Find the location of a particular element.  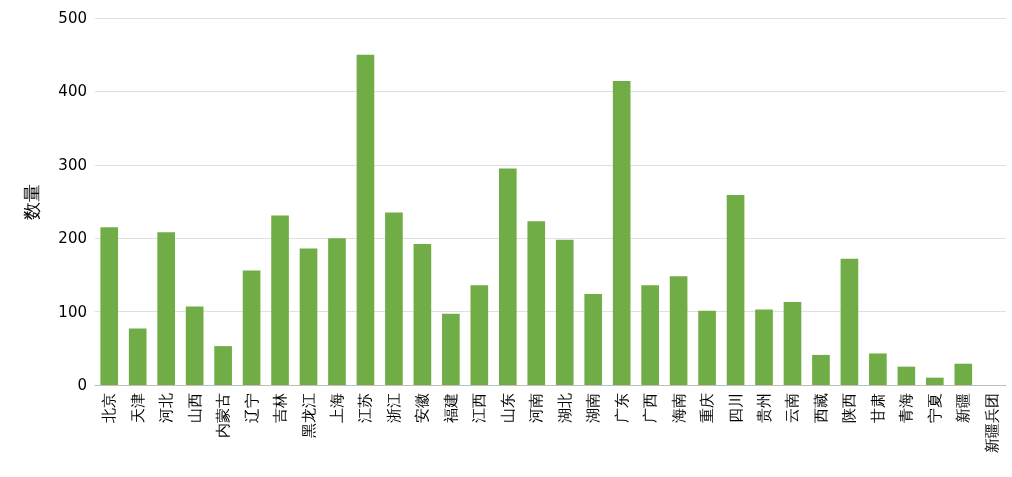

x-tick-label: 河北 is located at coordinates (166, 408).